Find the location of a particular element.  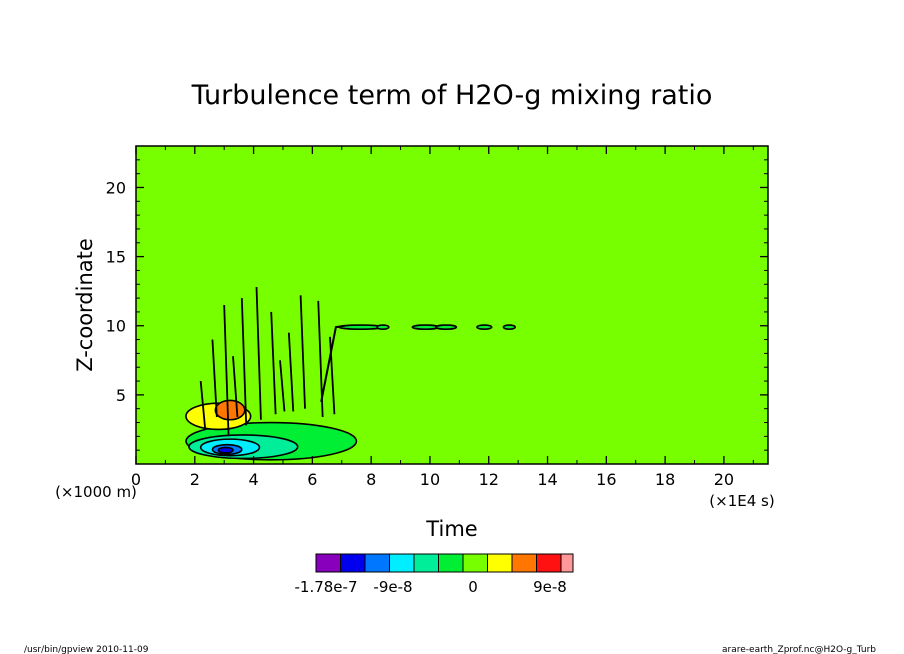

y-tick-label: 20 is located at coordinates (116, 187).